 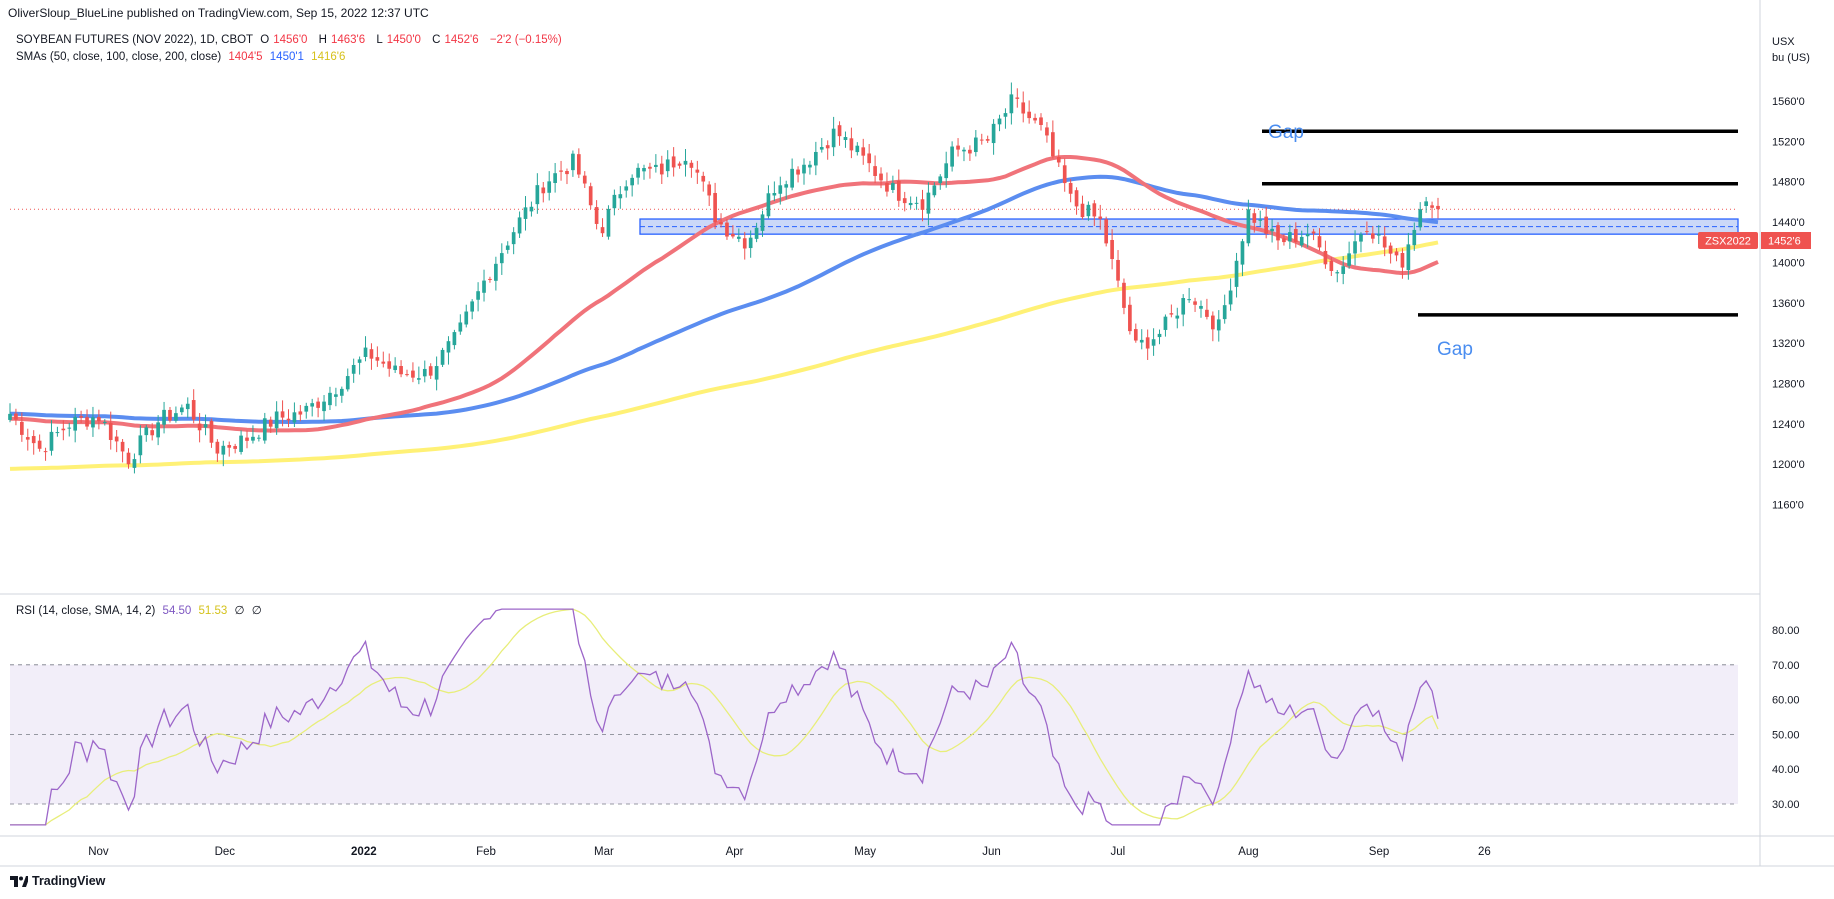 What do you see at coordinates (1728, 240) in the screenshot?
I see `symbol-tag: ZSX2022` at bounding box center [1728, 240].